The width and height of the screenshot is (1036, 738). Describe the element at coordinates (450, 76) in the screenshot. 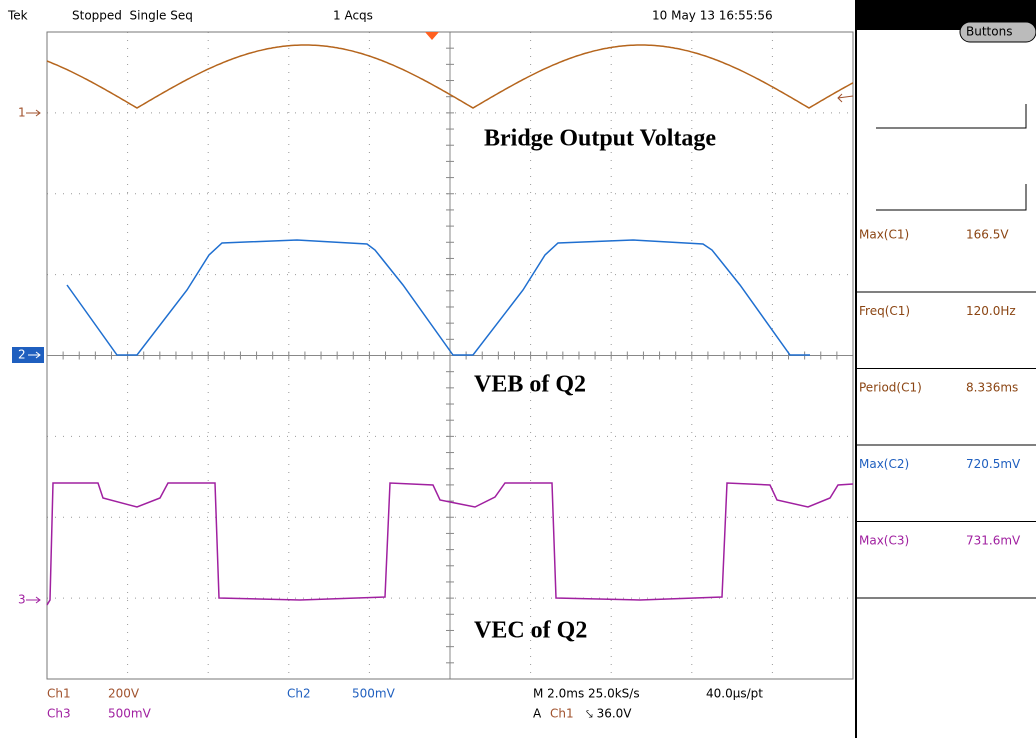

I see `ch1-waveform` at that location.